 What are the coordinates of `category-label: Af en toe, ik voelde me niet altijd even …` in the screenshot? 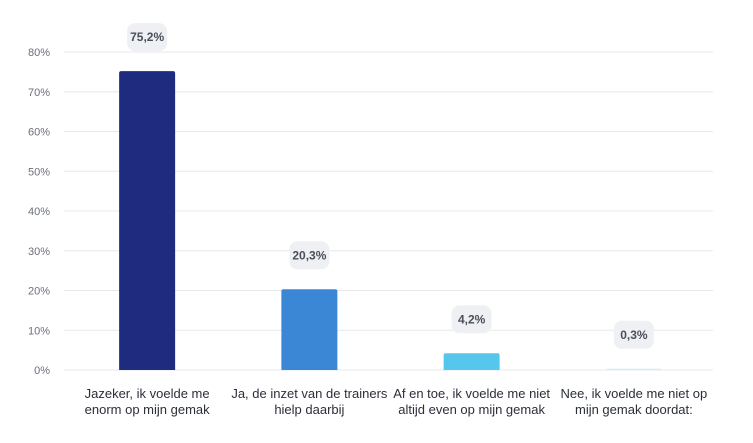 It's located at (471, 401).